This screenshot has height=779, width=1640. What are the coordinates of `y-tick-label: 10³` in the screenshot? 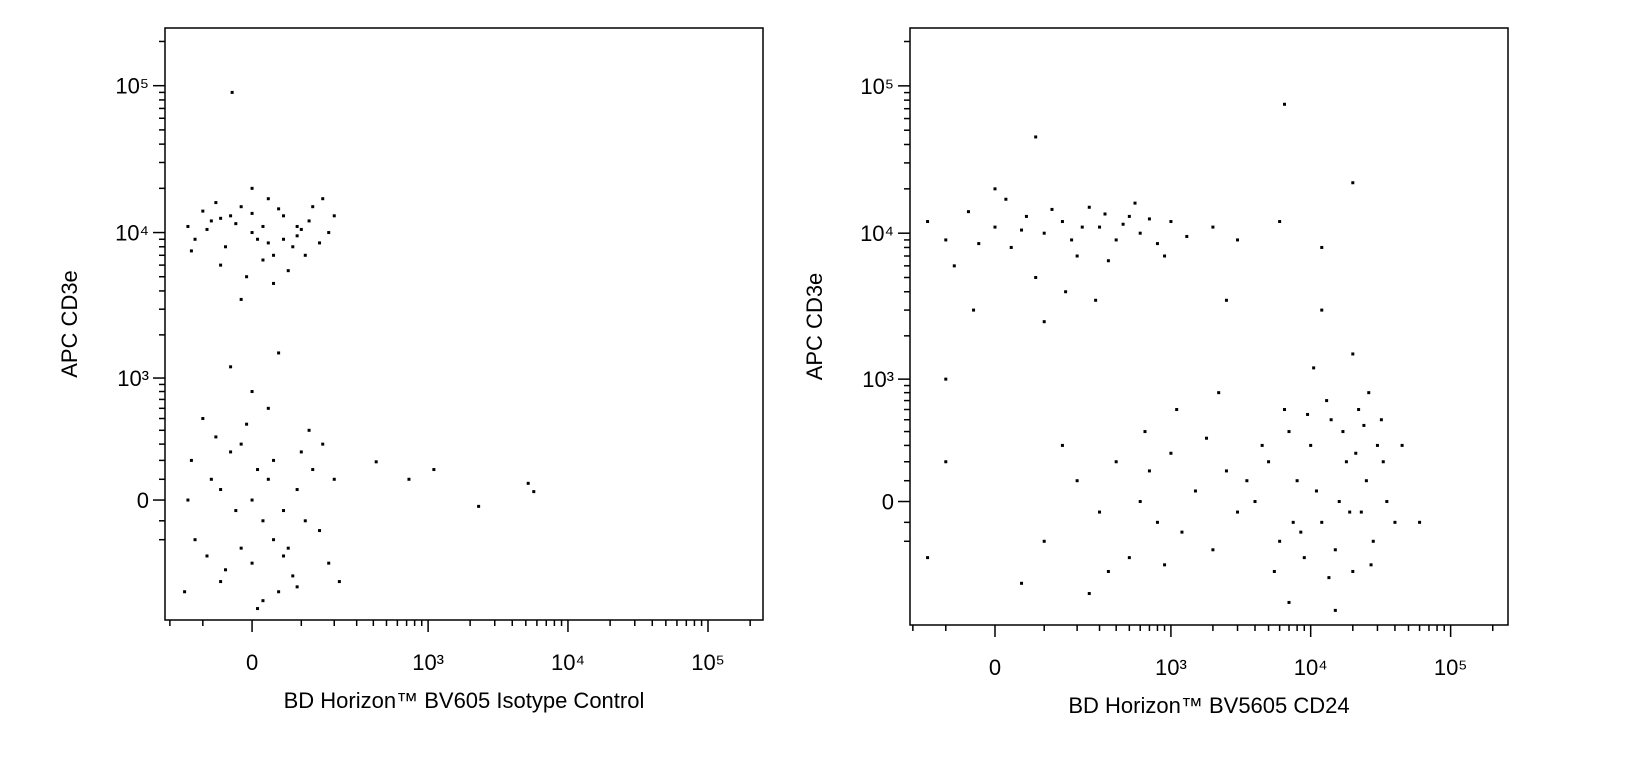 It's located at (133, 378).